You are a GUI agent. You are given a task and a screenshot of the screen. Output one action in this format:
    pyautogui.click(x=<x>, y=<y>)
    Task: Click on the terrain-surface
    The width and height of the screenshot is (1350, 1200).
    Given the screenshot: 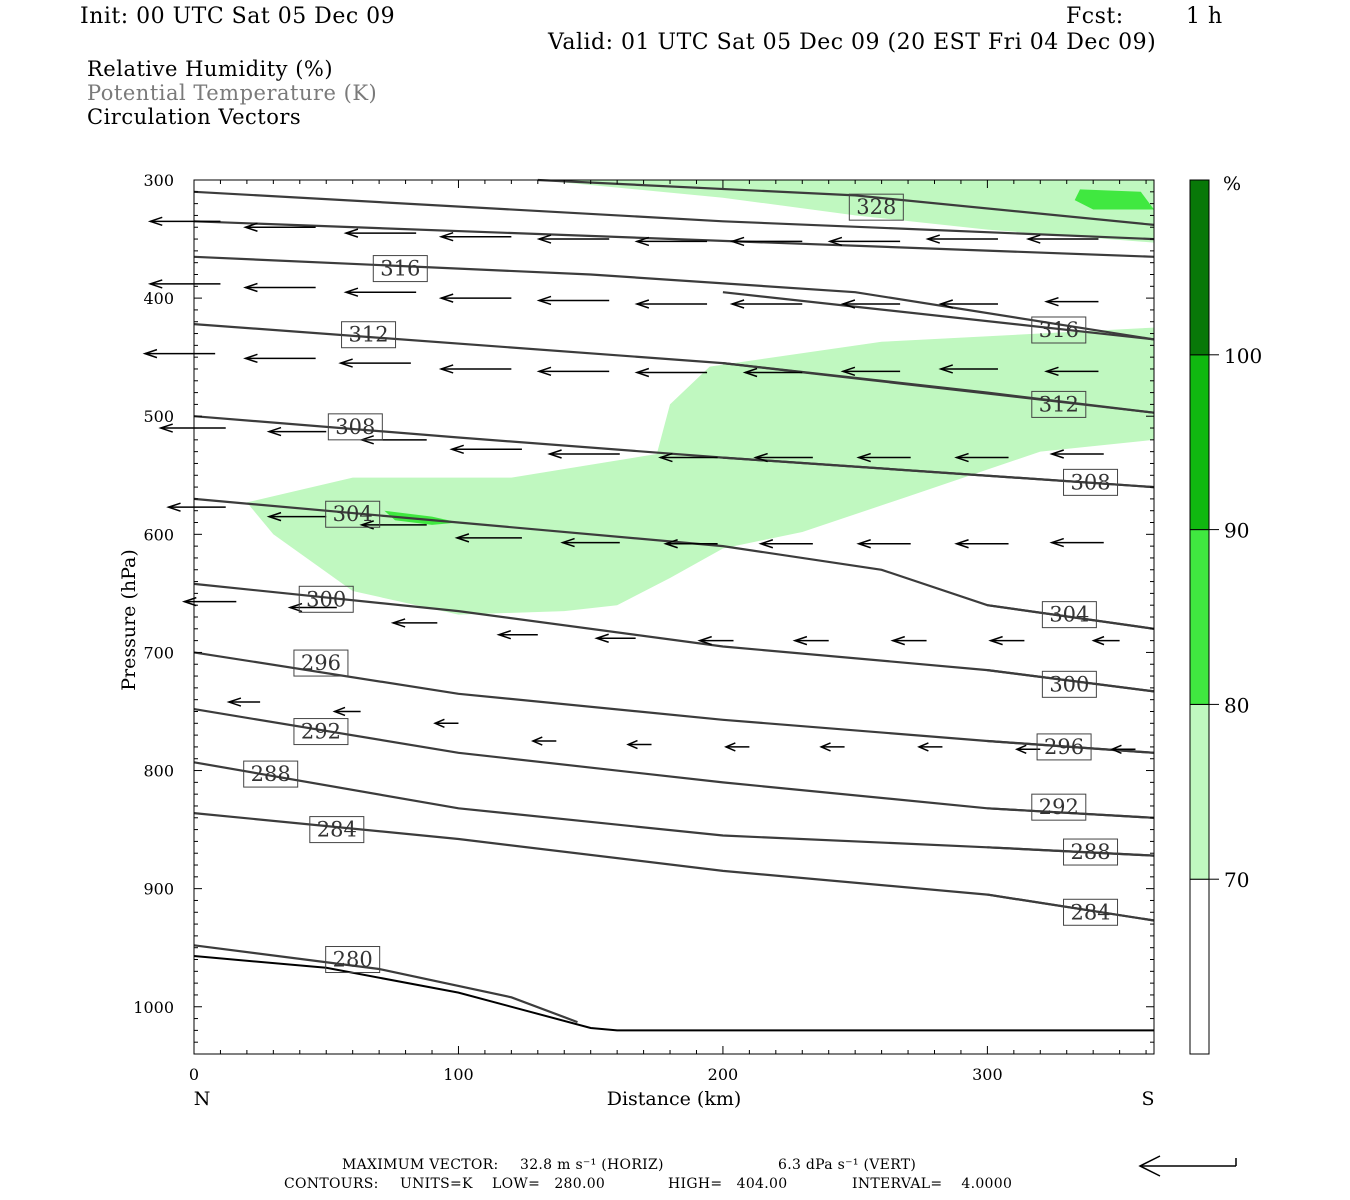 What is the action you would take?
    pyautogui.click(x=673, y=993)
    